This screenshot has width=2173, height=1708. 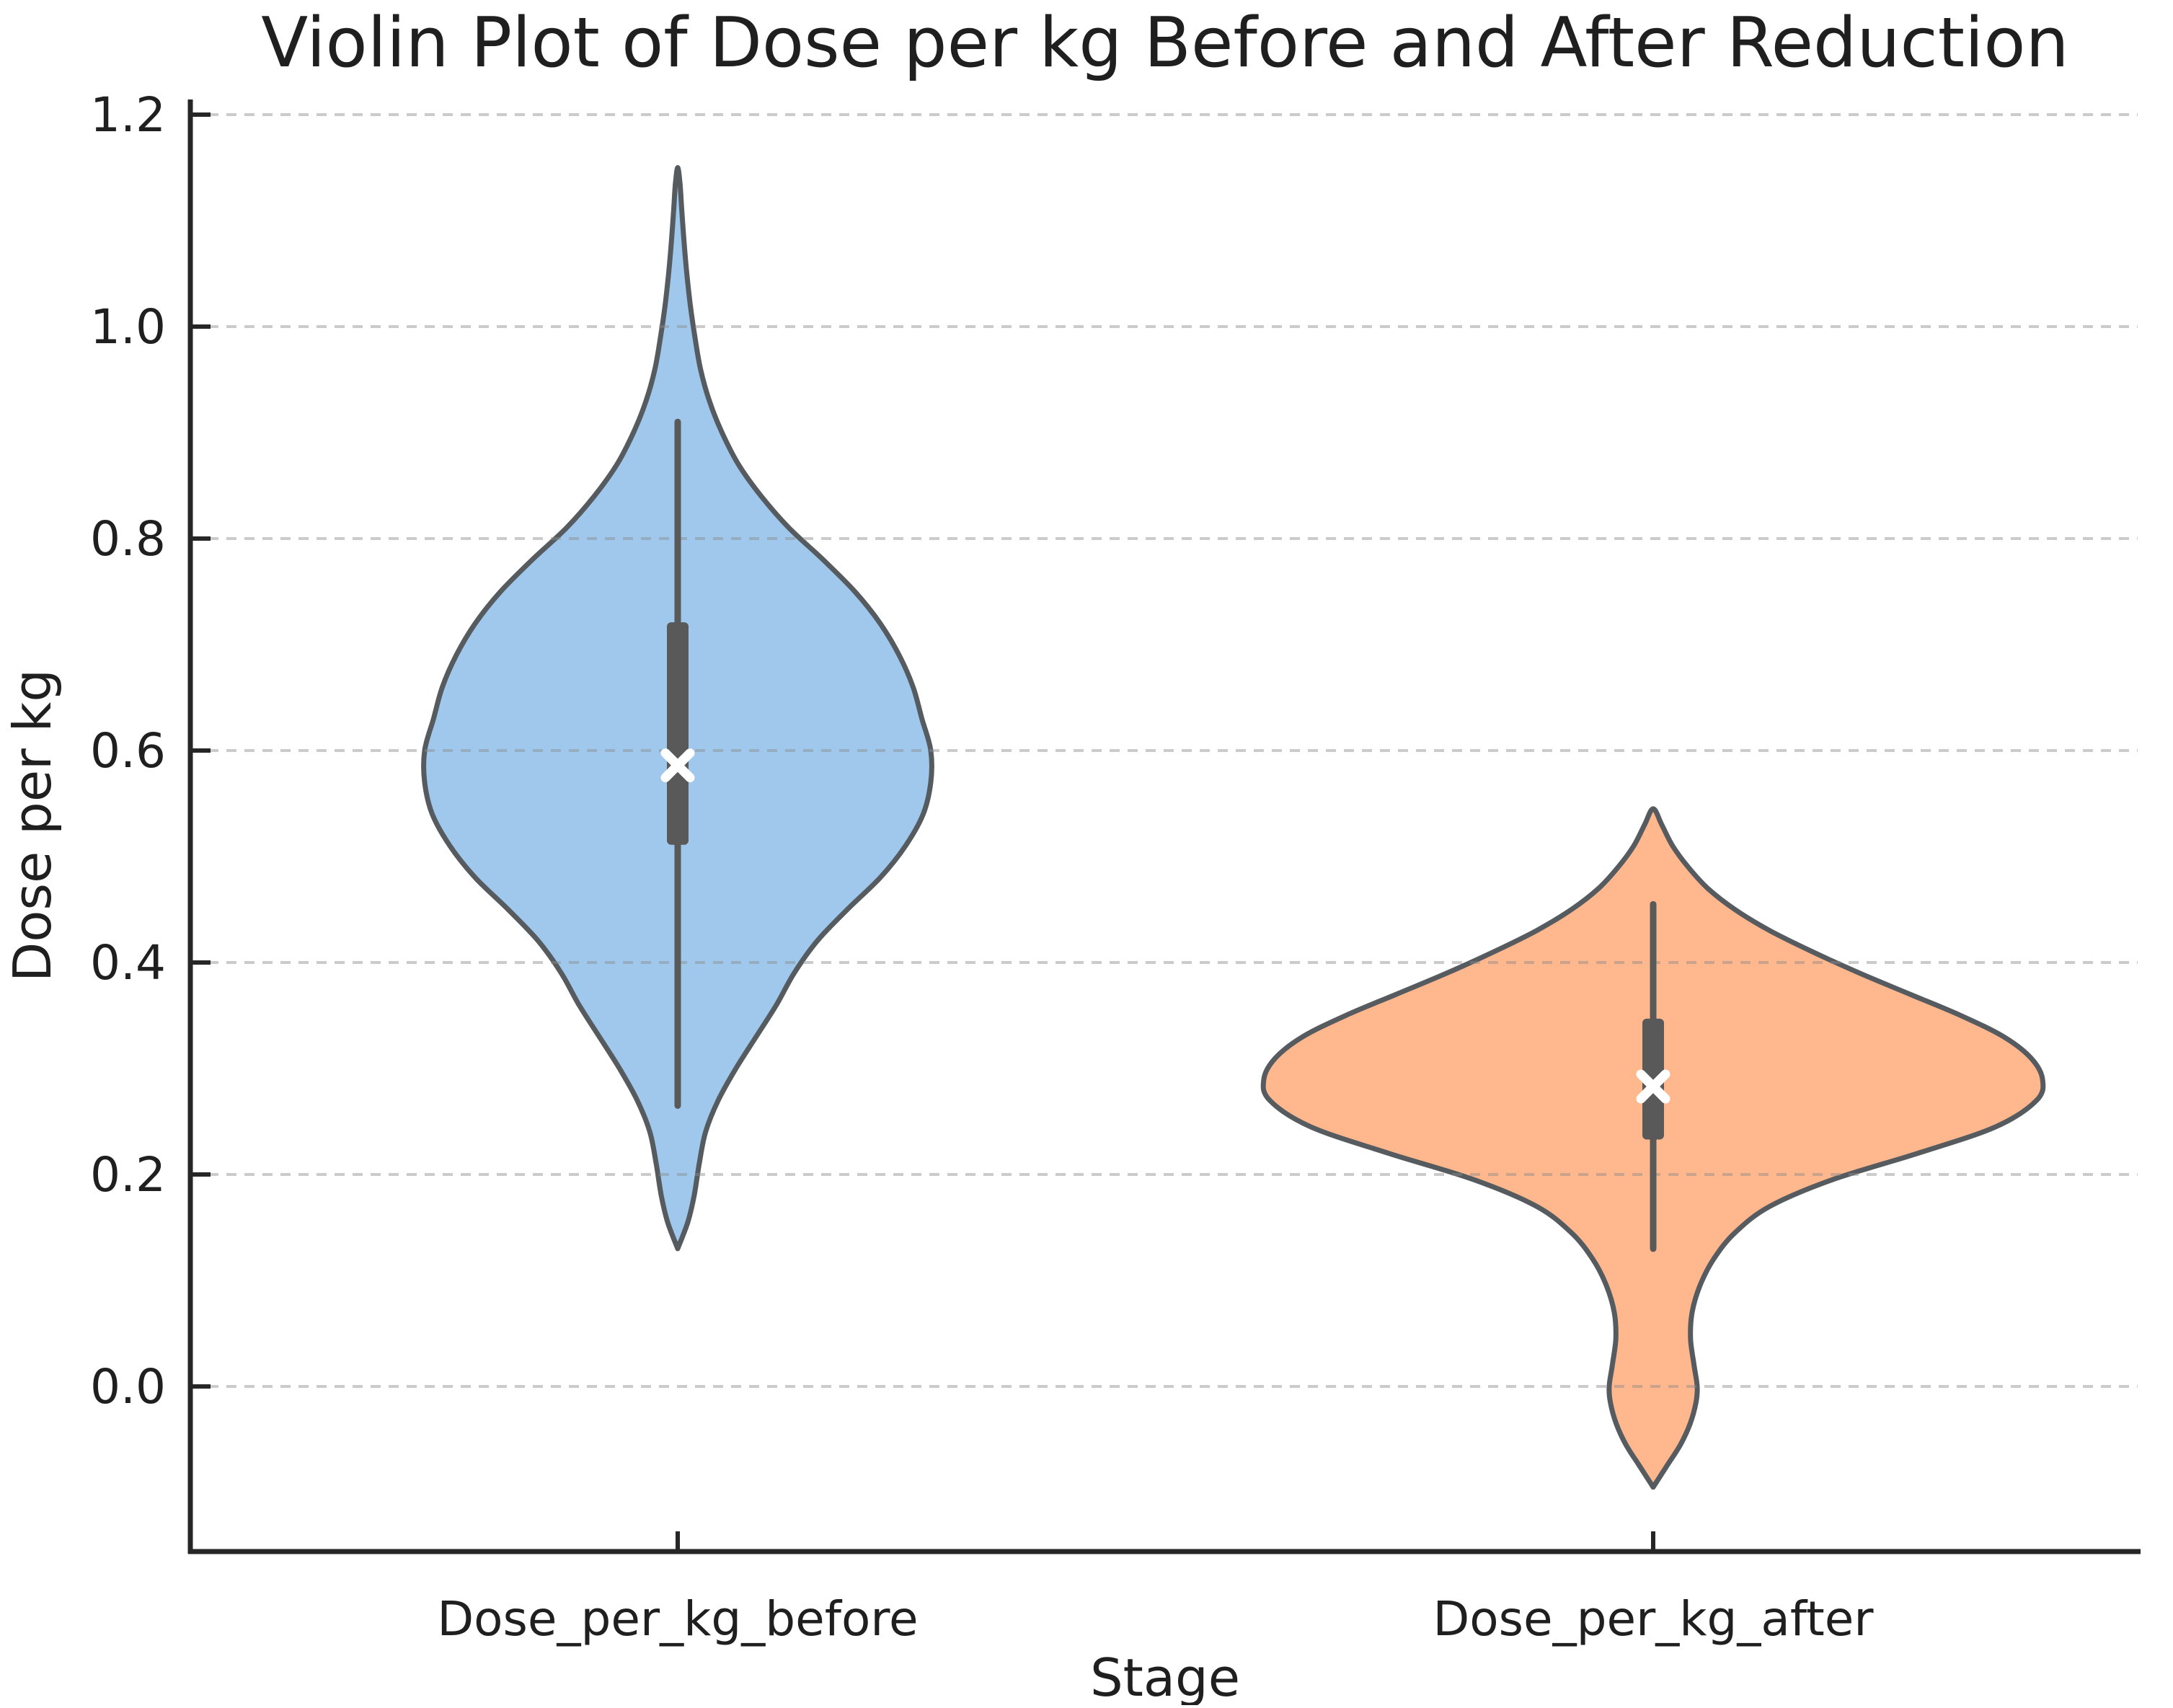 What do you see at coordinates (677, 766) in the screenshot?
I see `mean-x-marker-before` at bounding box center [677, 766].